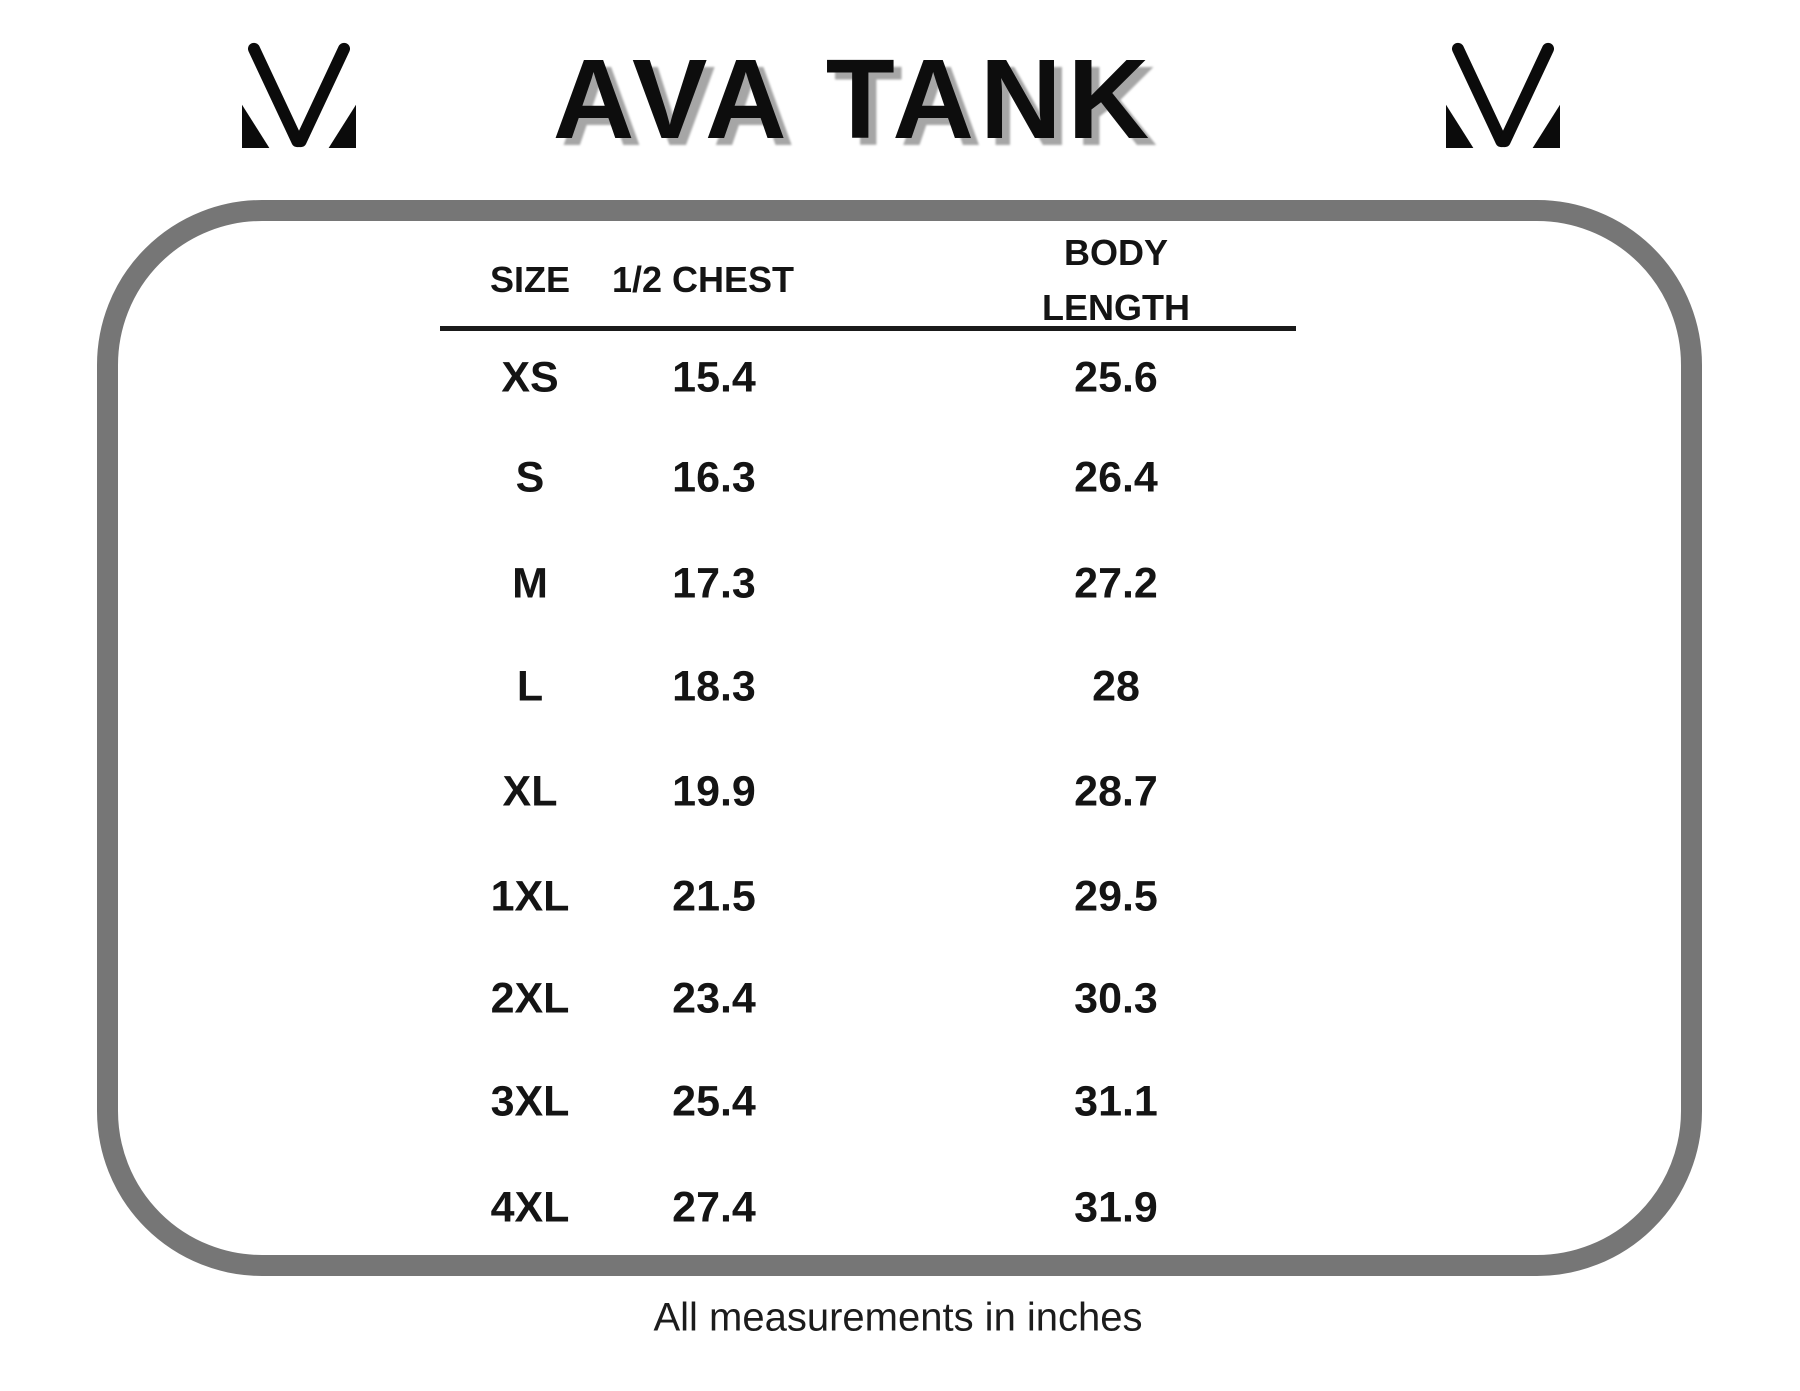  I want to click on length-cell: 25.6, so click(1116, 377).